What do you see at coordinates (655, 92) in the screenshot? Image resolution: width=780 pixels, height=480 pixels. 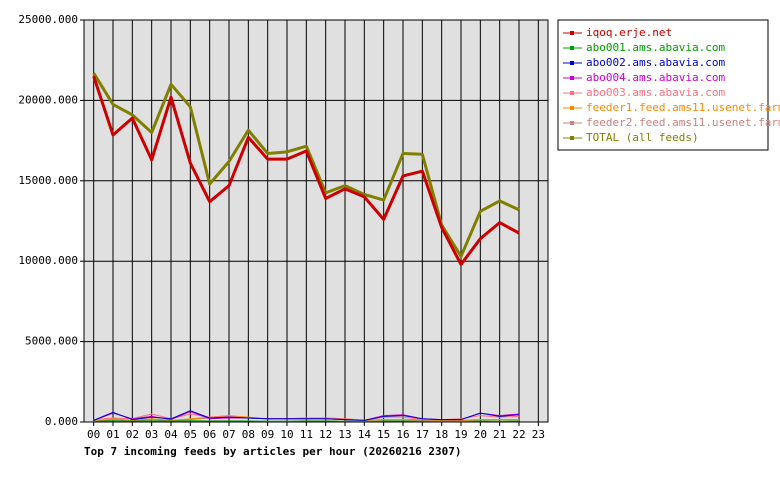 I see `legend-label: abo003.ams.abavia.com` at bounding box center [655, 92].